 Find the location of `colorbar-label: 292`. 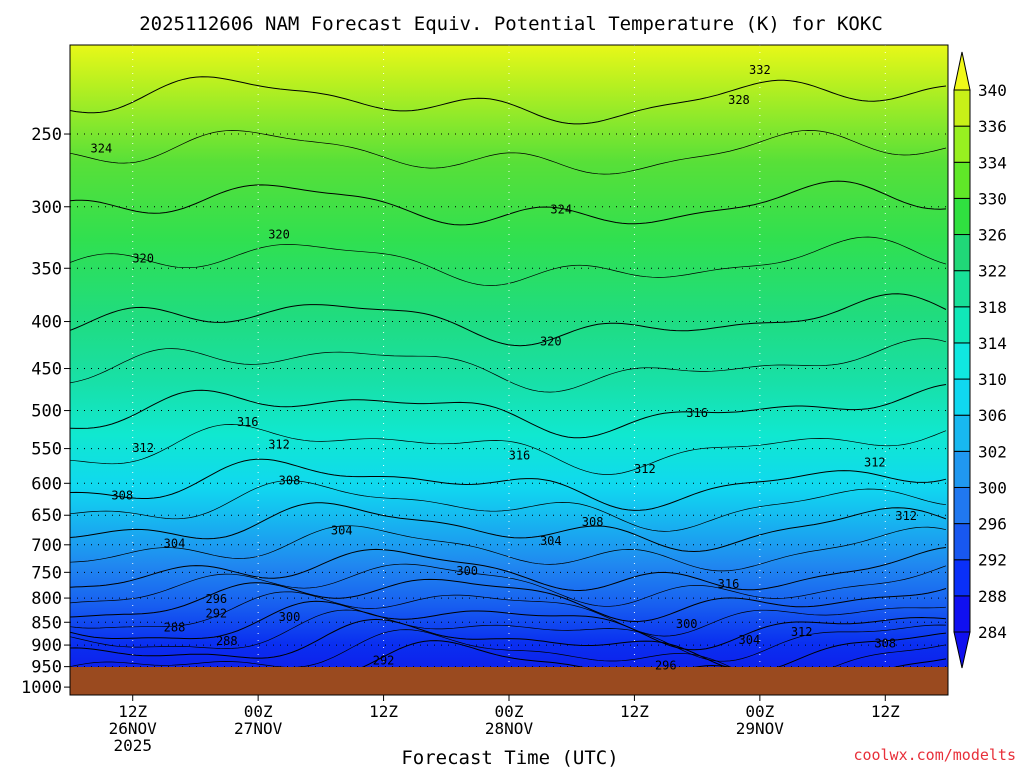

colorbar-label: 292 is located at coordinates (992, 560).